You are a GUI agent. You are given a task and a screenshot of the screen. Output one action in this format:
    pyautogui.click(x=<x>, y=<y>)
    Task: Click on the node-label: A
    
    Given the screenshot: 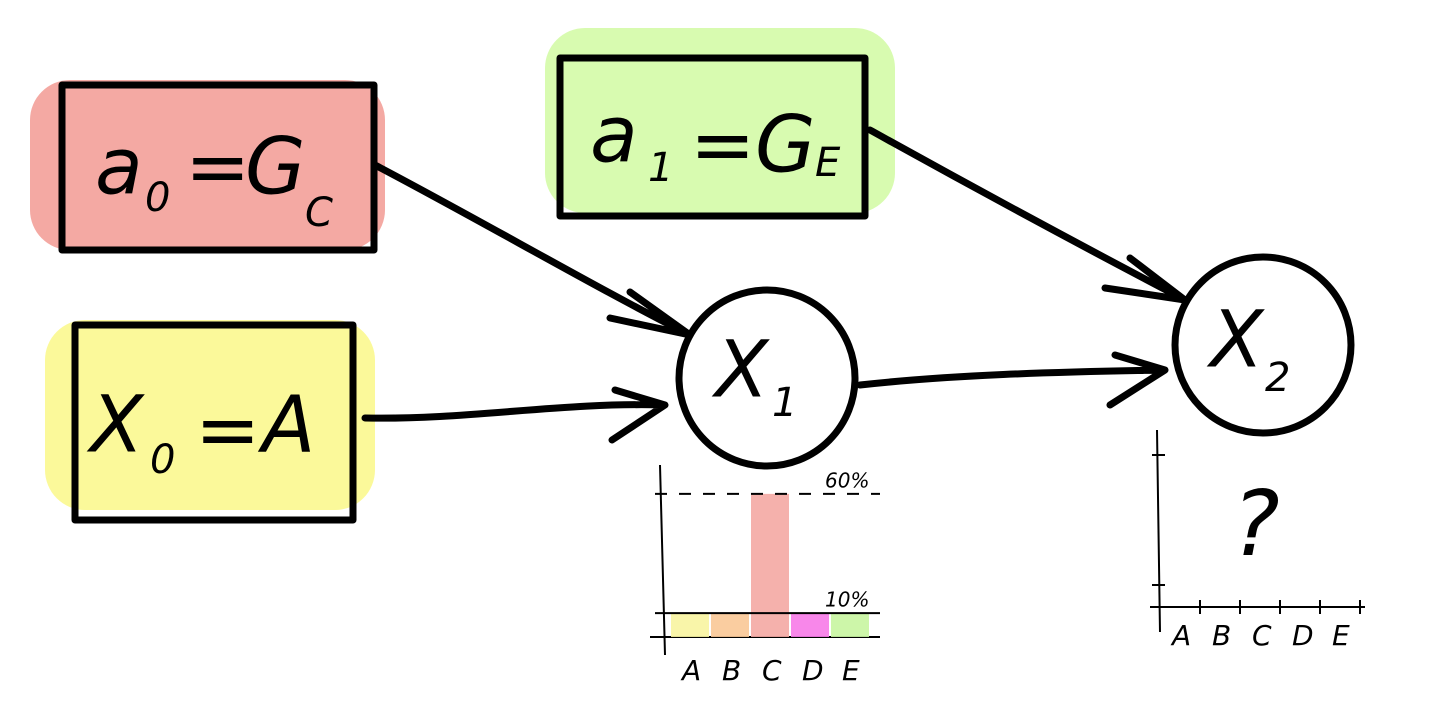 What is the action you would take?
    pyautogui.click(x=286, y=425)
    